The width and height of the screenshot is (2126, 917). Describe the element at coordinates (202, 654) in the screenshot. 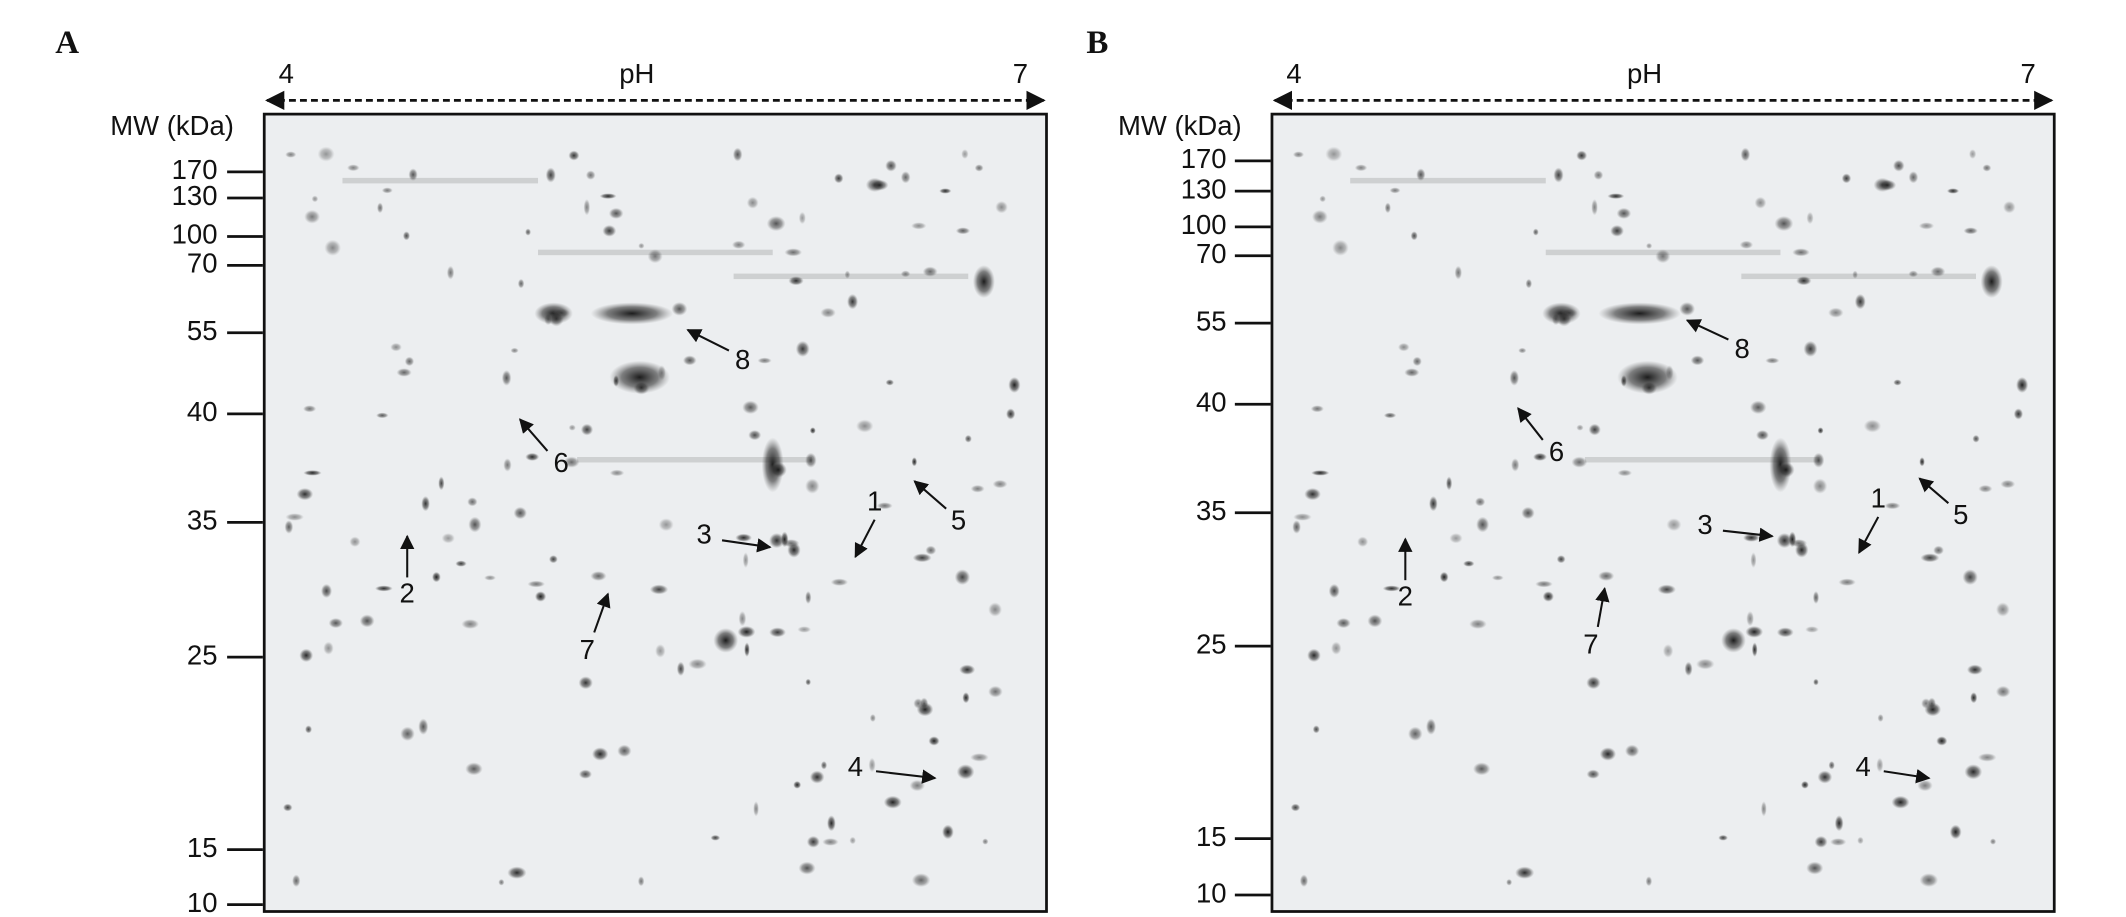

I see `mw-tick-label: 25` at that location.